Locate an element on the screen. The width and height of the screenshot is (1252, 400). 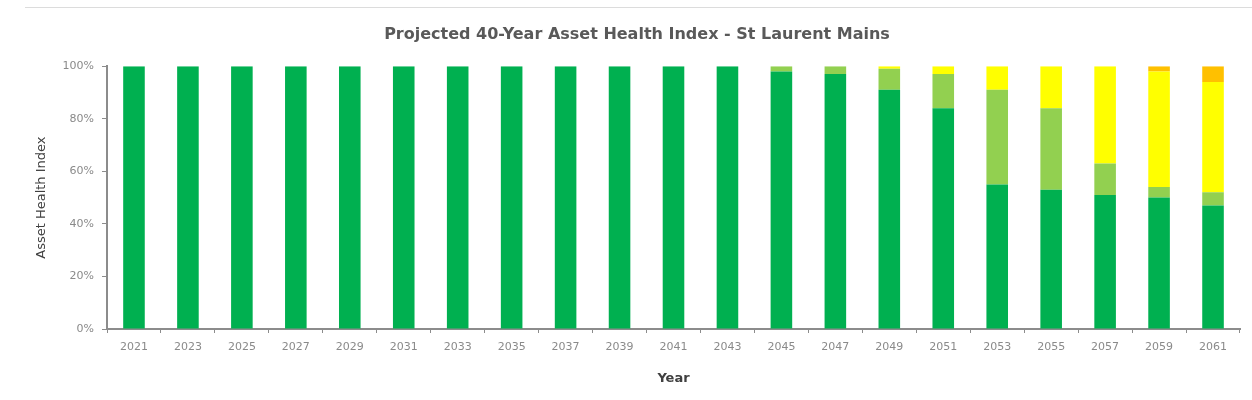
x-tick-label: 2023 is located at coordinates (187, 347).